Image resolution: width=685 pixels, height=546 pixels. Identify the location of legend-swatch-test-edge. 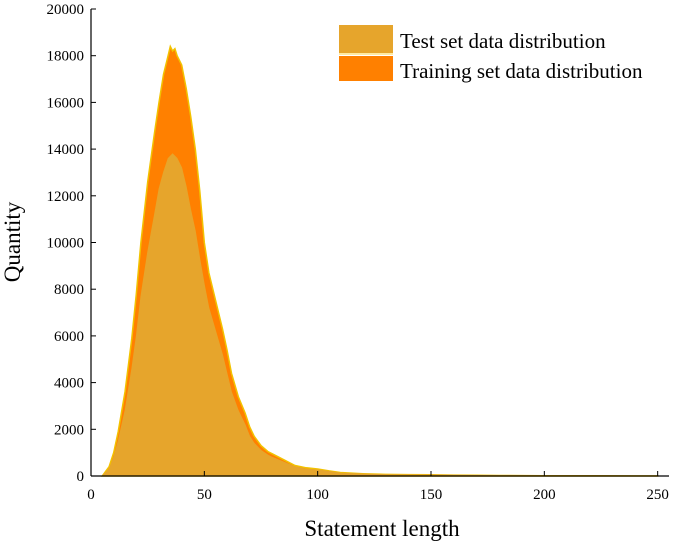
(366, 54).